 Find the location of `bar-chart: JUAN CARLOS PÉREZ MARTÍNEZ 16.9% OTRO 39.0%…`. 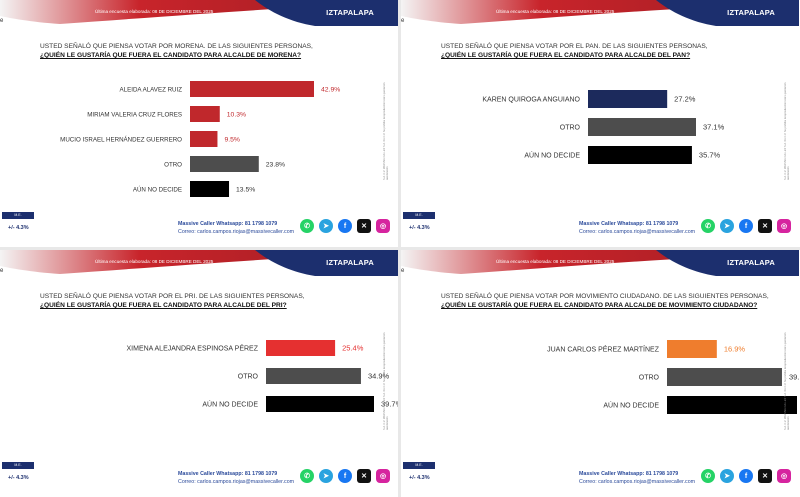

bar-chart: JUAN CARLOS PÉREZ MARTÍNEZ 16.9% OTRO 39.0%… is located at coordinates (600, 390).